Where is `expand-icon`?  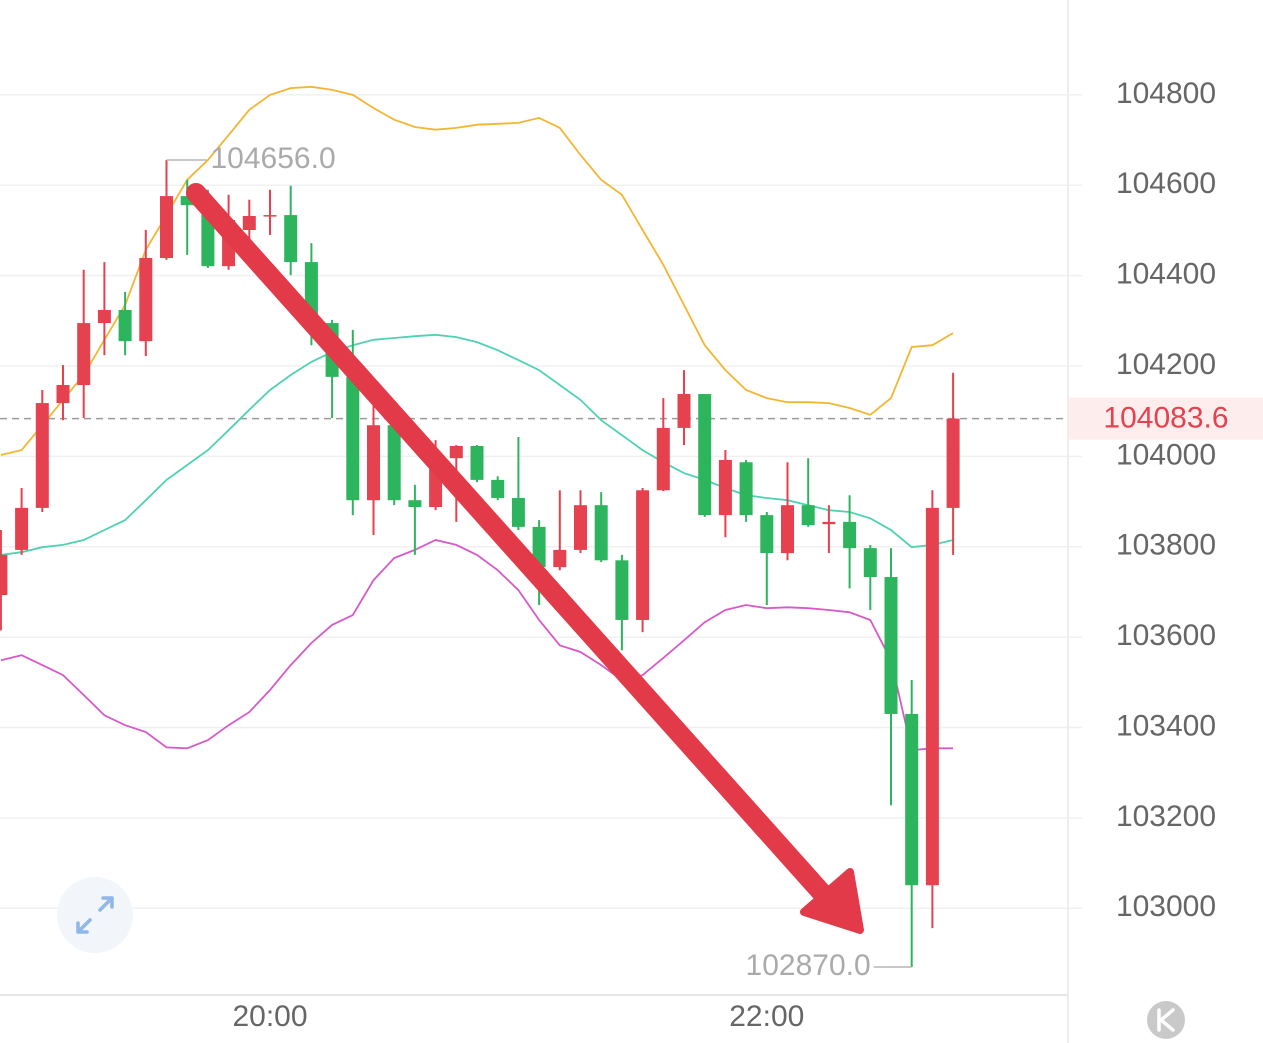 expand-icon is located at coordinates (95, 915).